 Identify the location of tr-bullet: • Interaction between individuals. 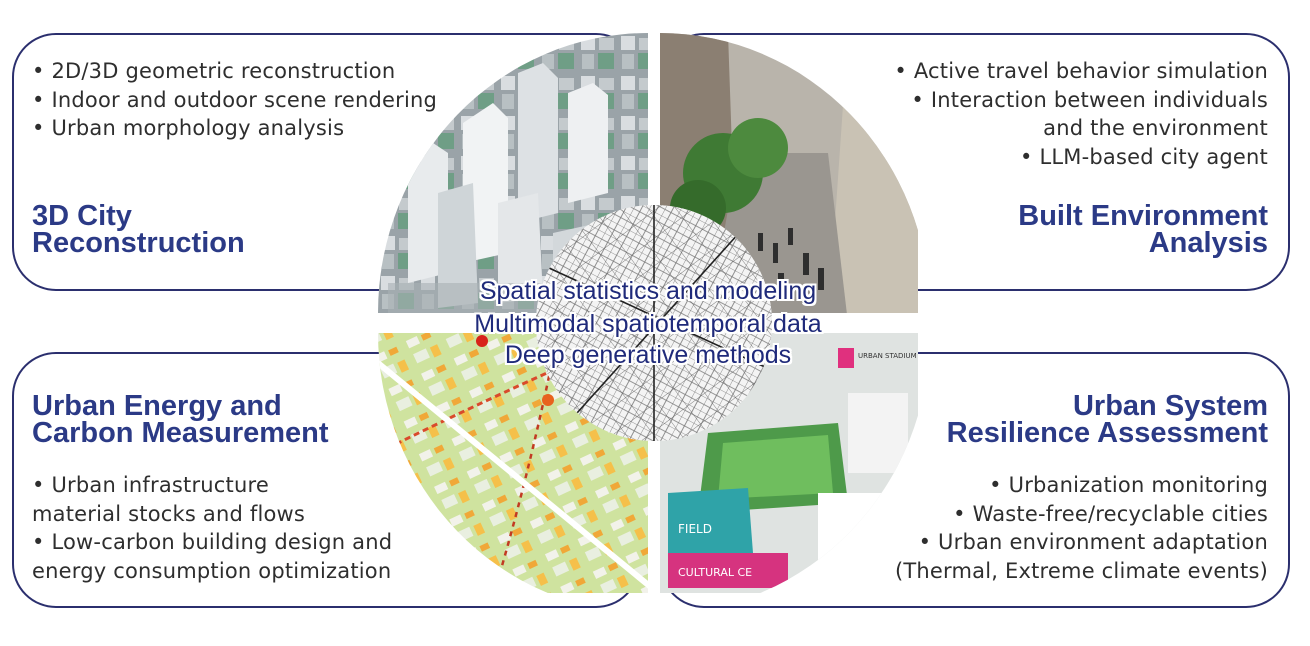
(1089, 99).